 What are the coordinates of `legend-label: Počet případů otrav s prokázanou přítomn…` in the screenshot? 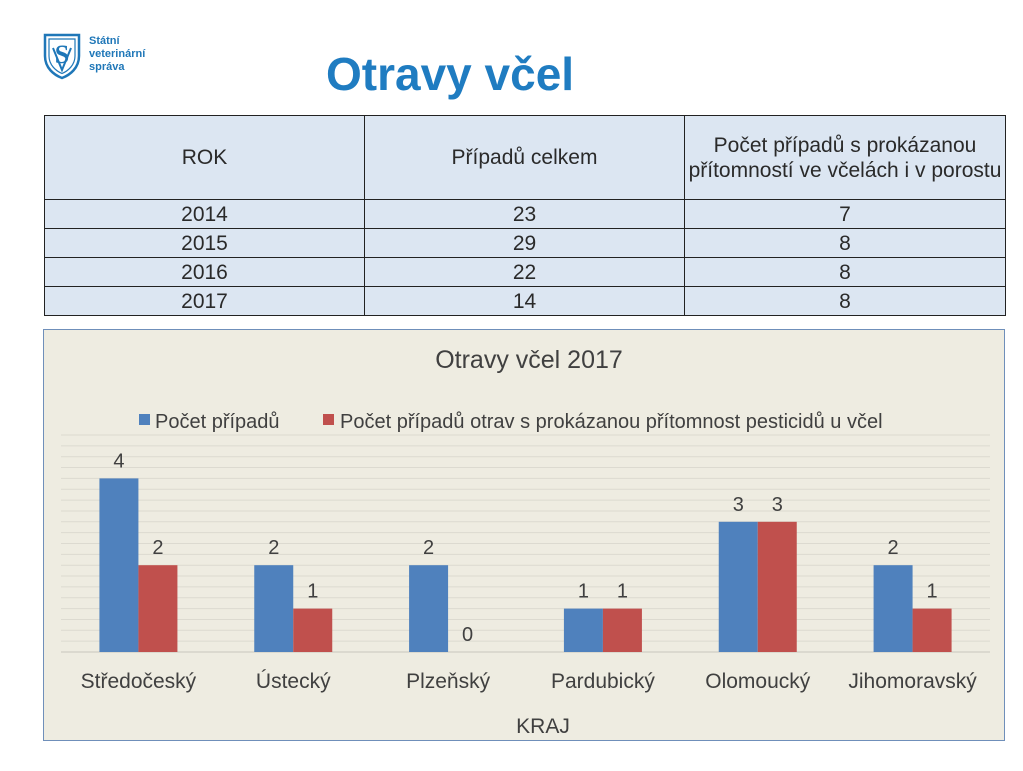 It's located at (611, 422).